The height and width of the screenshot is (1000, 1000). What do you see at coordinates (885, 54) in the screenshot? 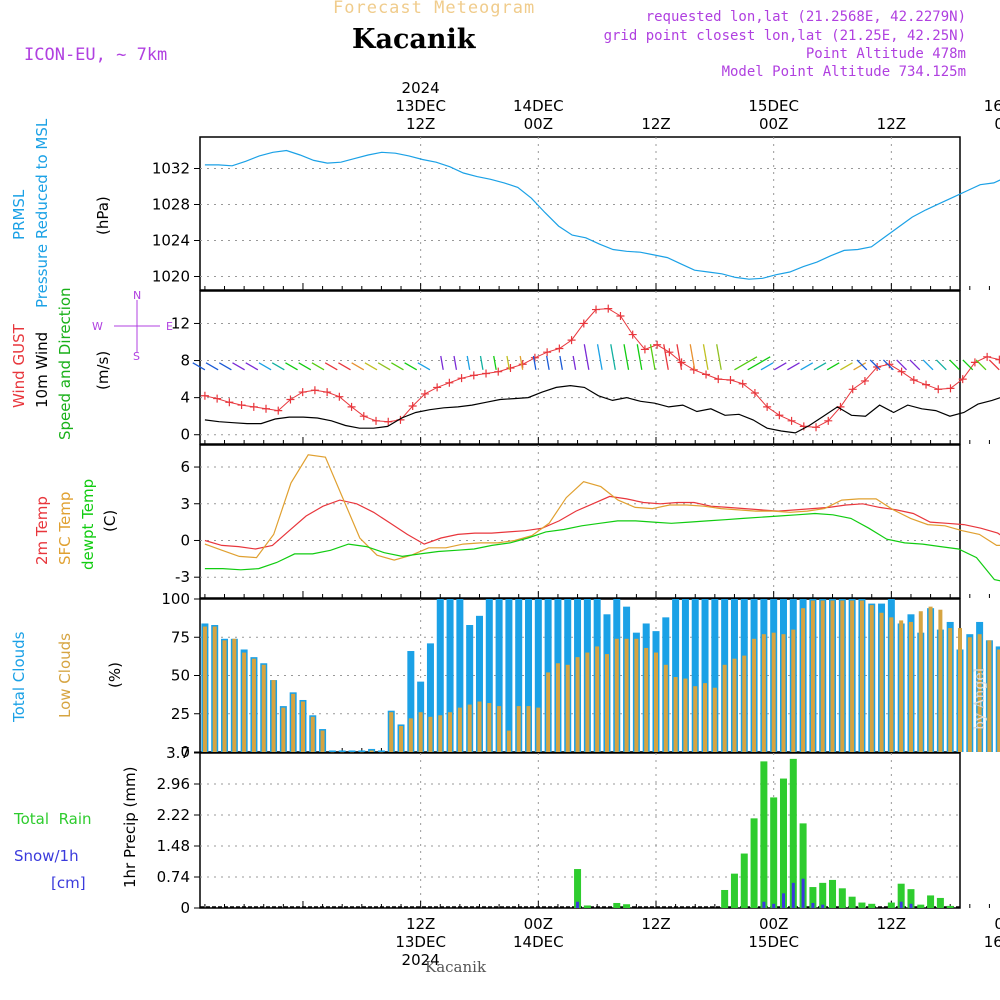
I see `point-altitude: Point Altitude 478m` at bounding box center [885, 54].